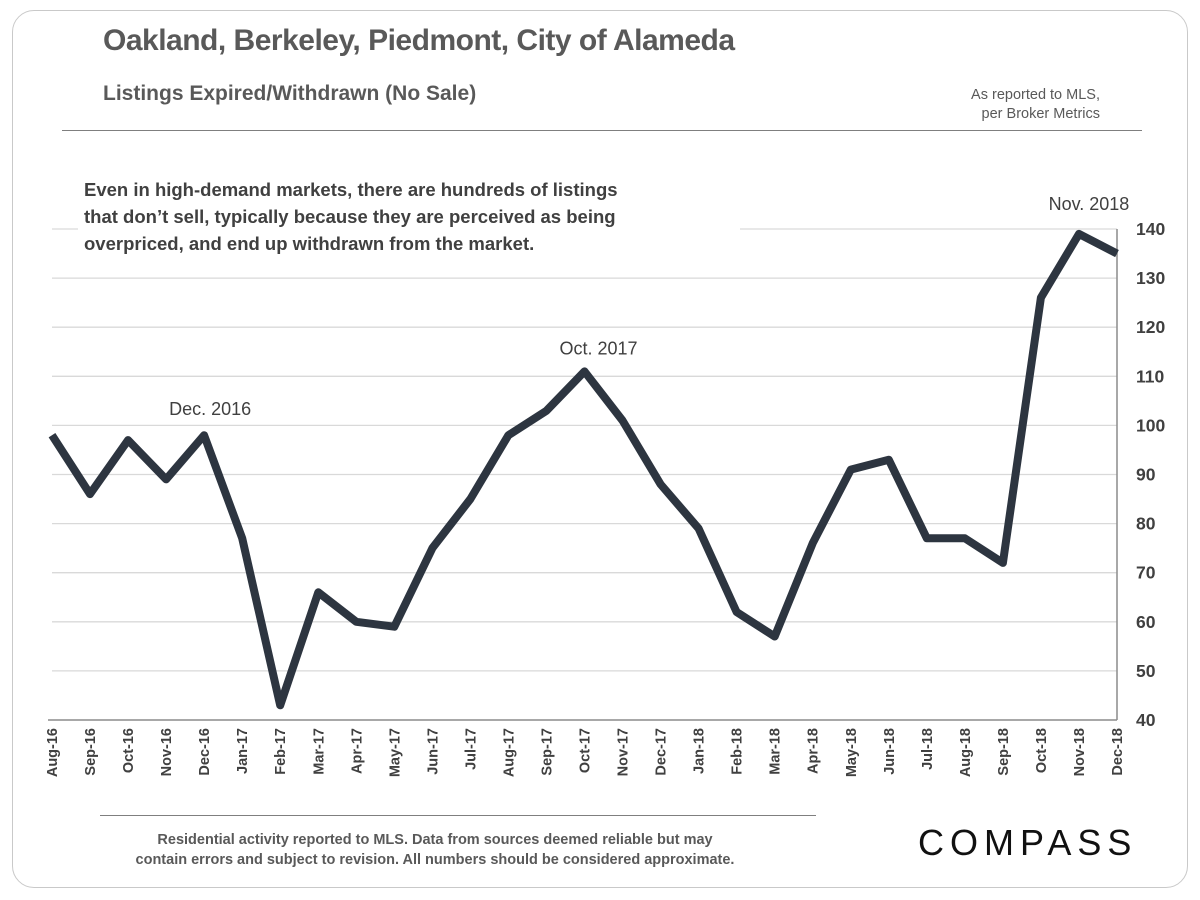 The image size is (1200, 900). Describe the element at coordinates (319, 751) in the screenshot. I see `x-tick-label: Mar-17` at that location.